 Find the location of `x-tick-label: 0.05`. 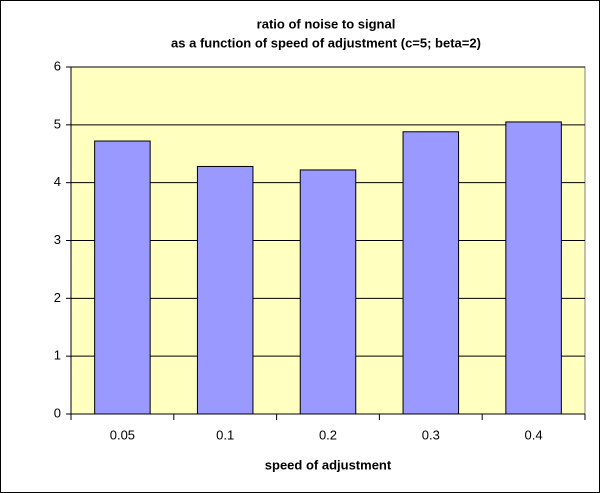

x-tick-label: 0.05 is located at coordinates (122, 434).